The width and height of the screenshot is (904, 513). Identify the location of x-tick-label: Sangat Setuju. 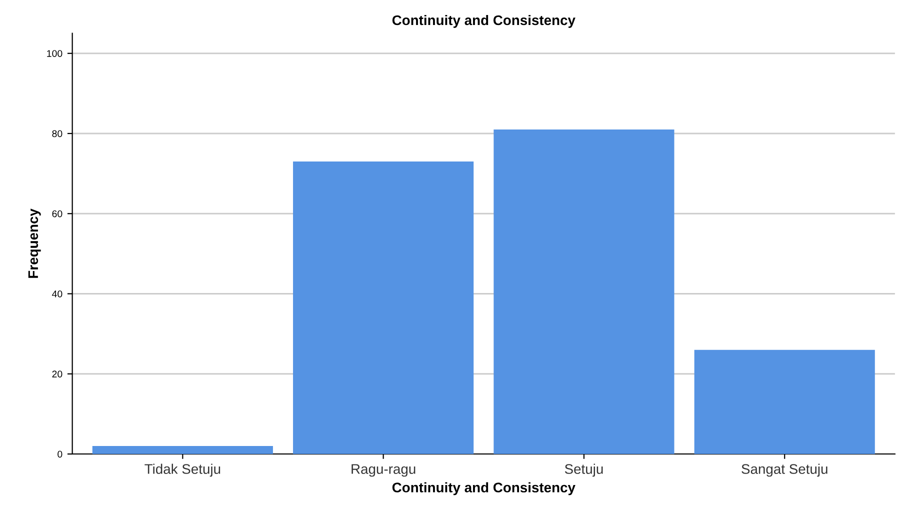
(785, 470).